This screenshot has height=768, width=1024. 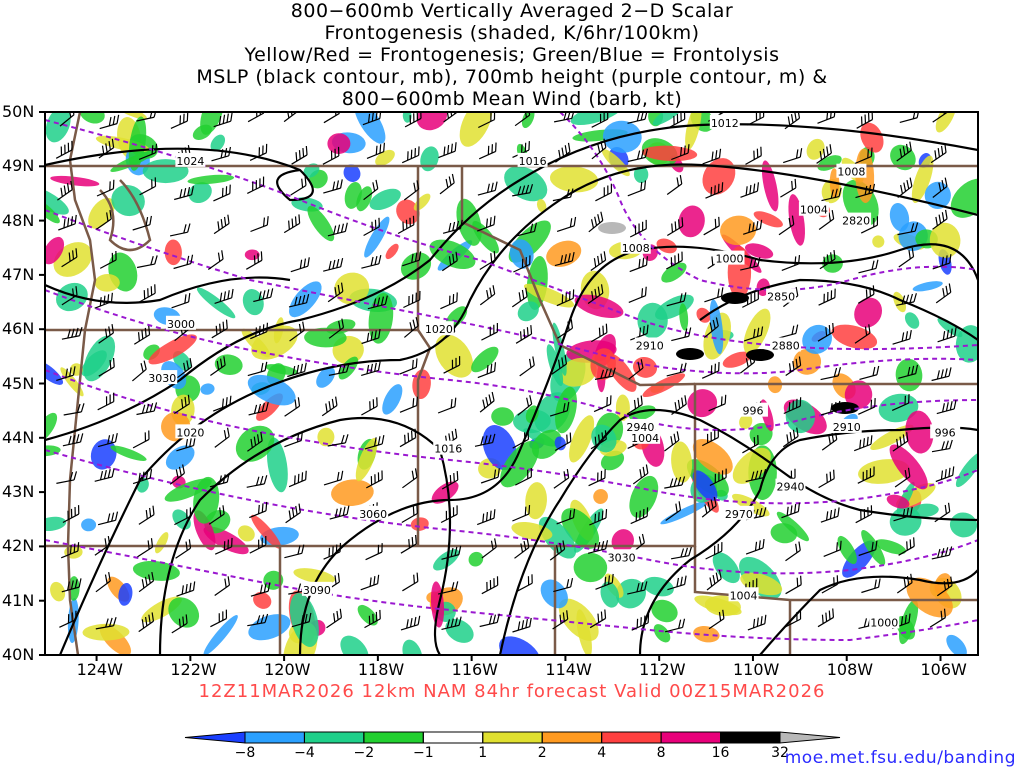 What do you see at coordinates (215, 737) in the screenshot?
I see `colorbar-arrow-left` at bounding box center [215, 737].